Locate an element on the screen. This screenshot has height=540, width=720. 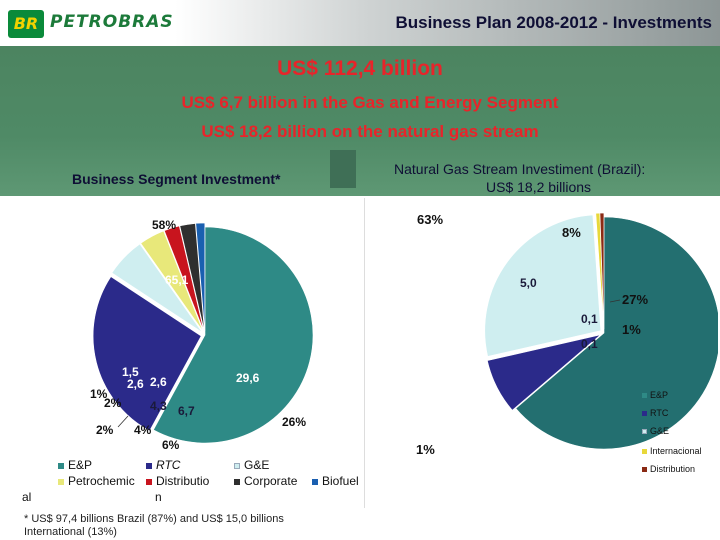
value-label-ep: 65,1 is located at coordinates (177, 280).